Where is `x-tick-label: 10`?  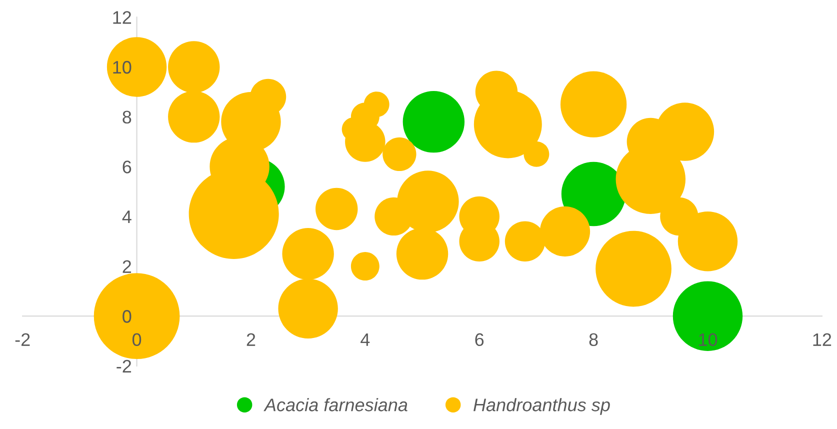 x-tick-label: 10 is located at coordinates (708, 339).